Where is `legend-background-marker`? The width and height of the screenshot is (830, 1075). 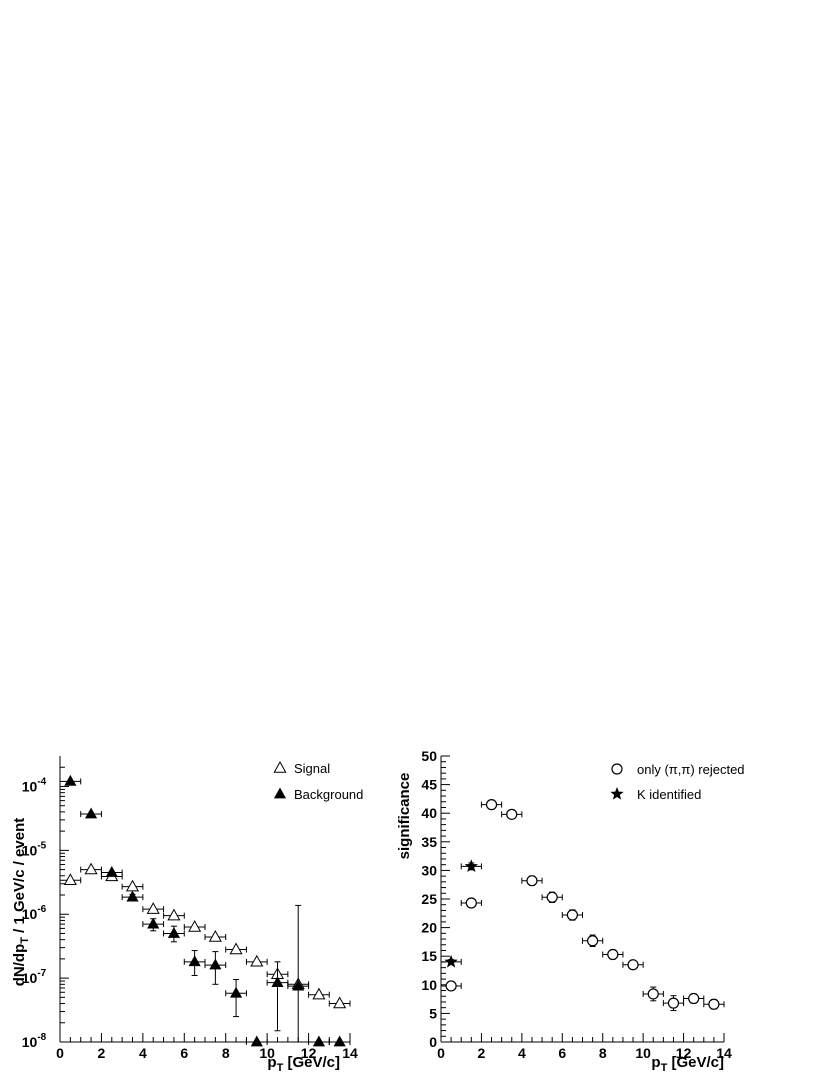 legend-background-marker is located at coordinates (280, 793).